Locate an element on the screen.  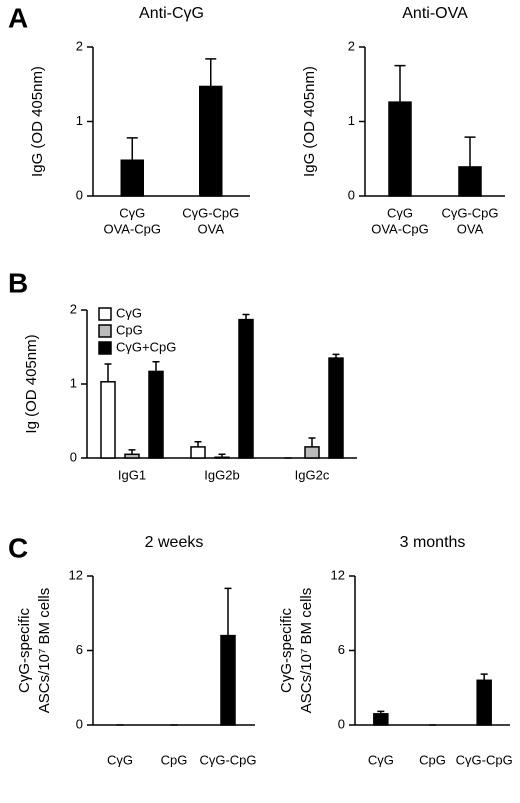
x-tick-label: IgG1 is located at coordinates (132, 474).